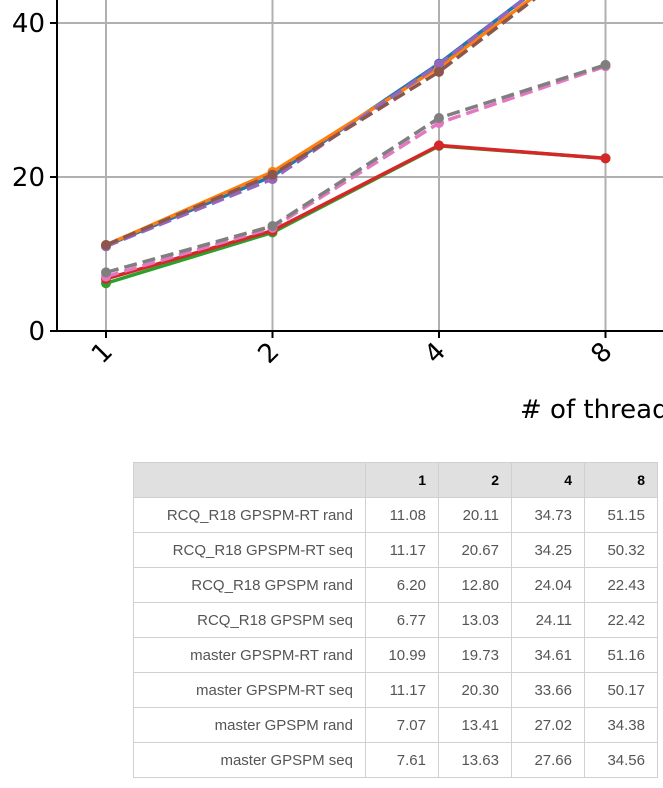  I want to click on table-cell: 7.07, so click(402, 725).